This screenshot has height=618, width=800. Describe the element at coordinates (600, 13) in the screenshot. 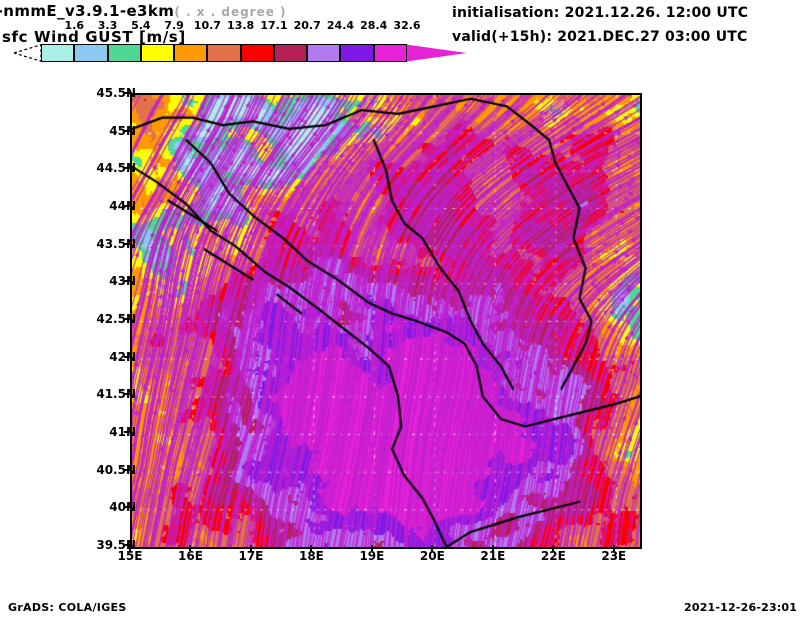

I see `initialisation-time: initialisation: 2021.12.26. 12:00 UTC` at that location.